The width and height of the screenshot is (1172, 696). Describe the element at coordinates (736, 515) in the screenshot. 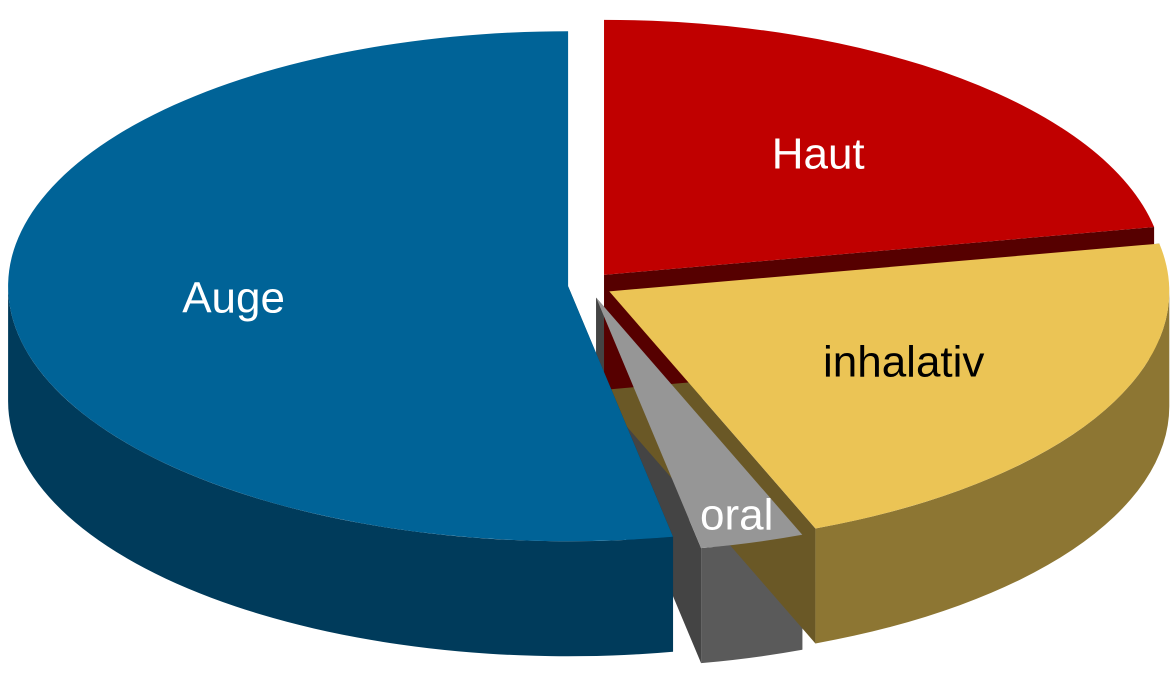

I see `slice-label: oral` at that location.